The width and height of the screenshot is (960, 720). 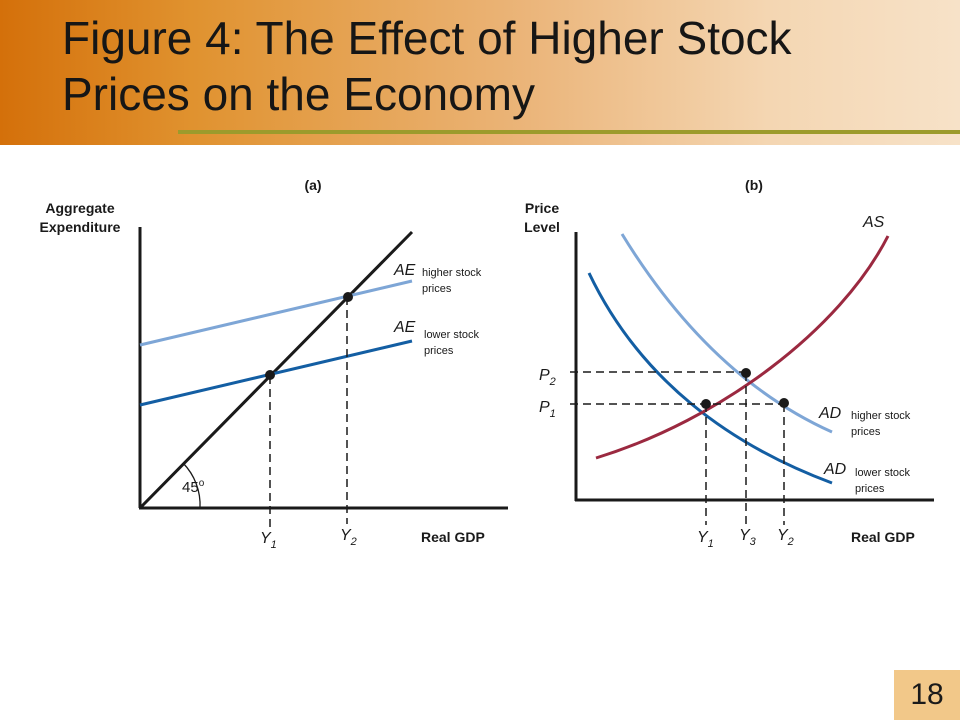 I want to click on panel-b-x-axis-label: Real GDP, so click(x=883, y=537).